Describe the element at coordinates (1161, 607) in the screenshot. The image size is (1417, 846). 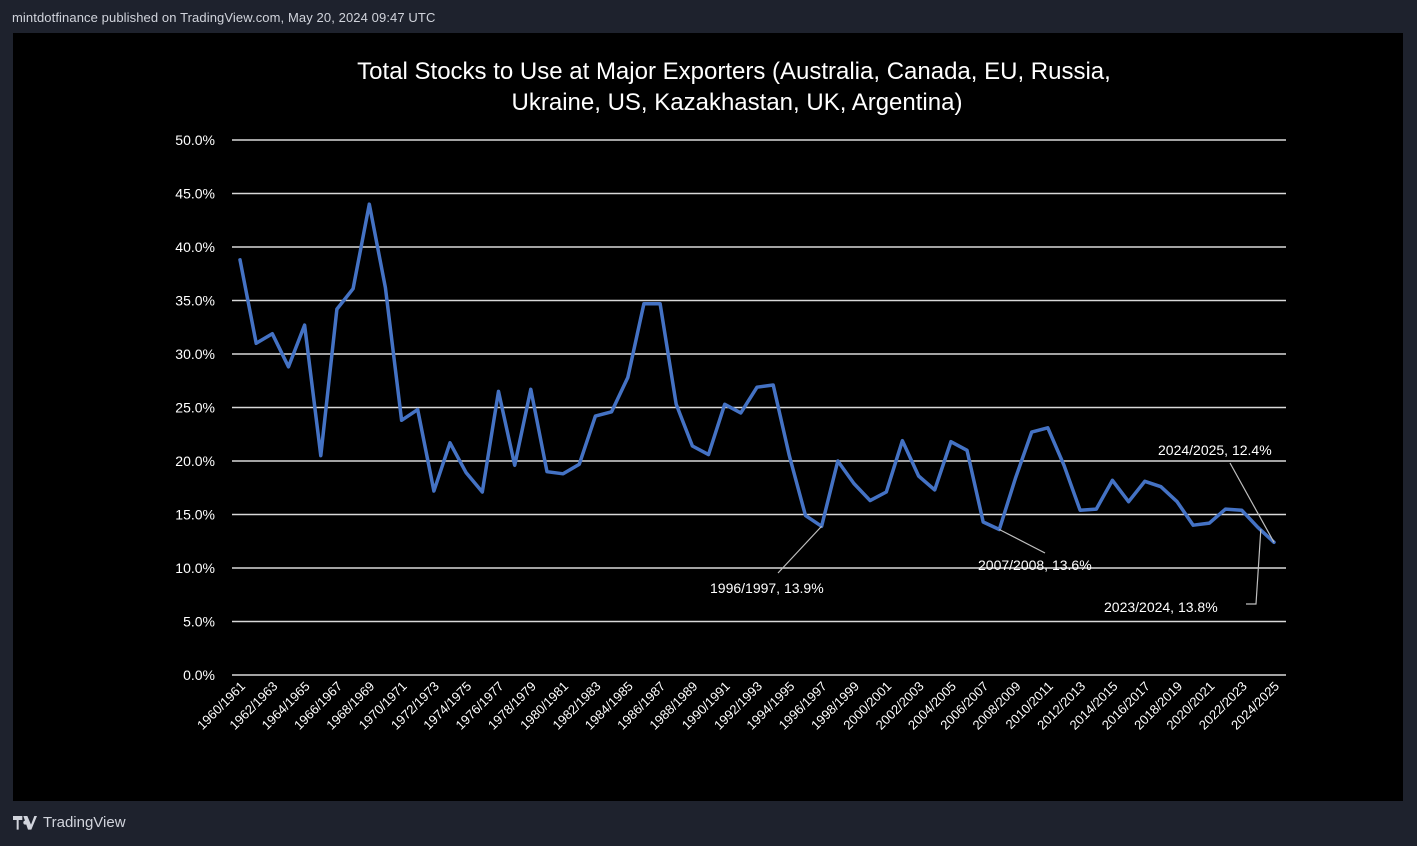
I see `annotation-label: 2023/2024, 13.8%` at that location.